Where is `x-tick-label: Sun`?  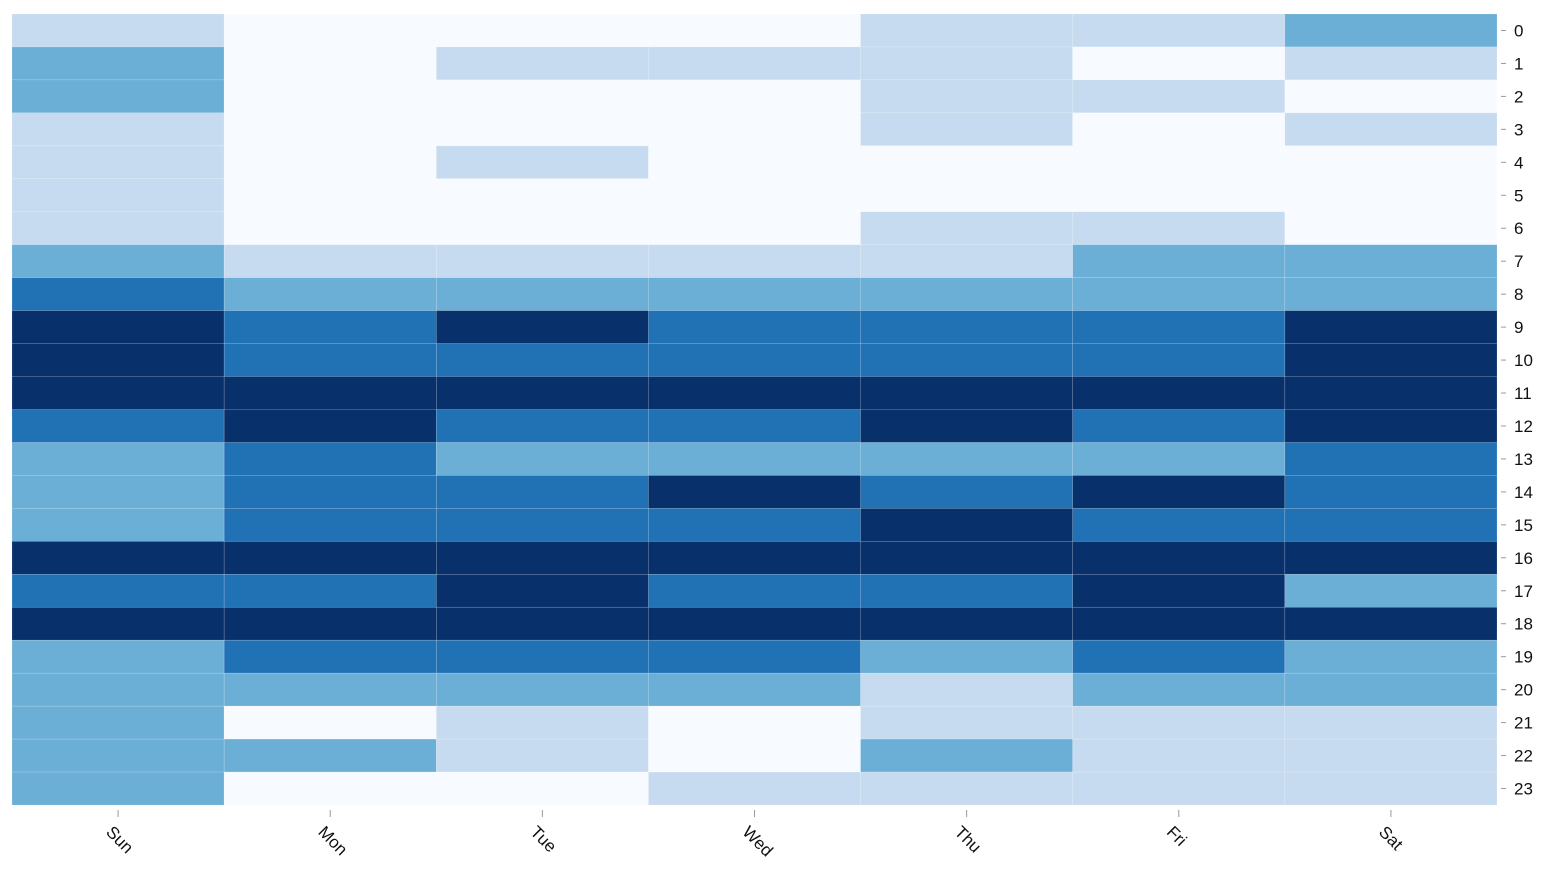 x-tick-label: Sun is located at coordinates (119, 839).